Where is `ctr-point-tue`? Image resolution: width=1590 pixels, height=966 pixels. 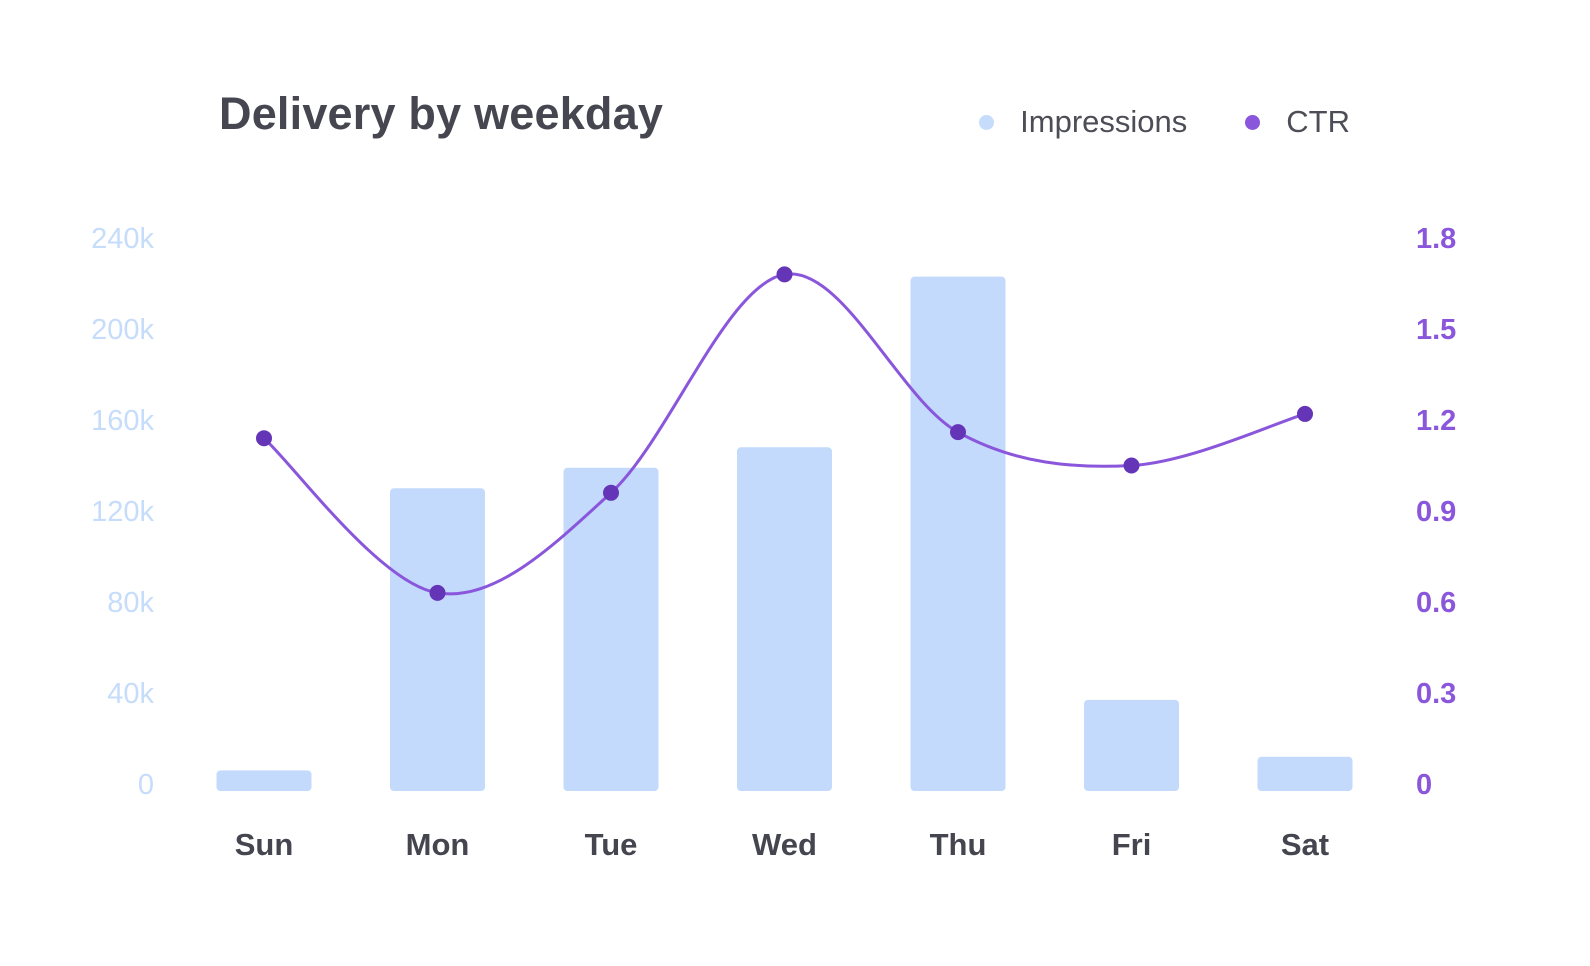
ctr-point-tue is located at coordinates (611, 492).